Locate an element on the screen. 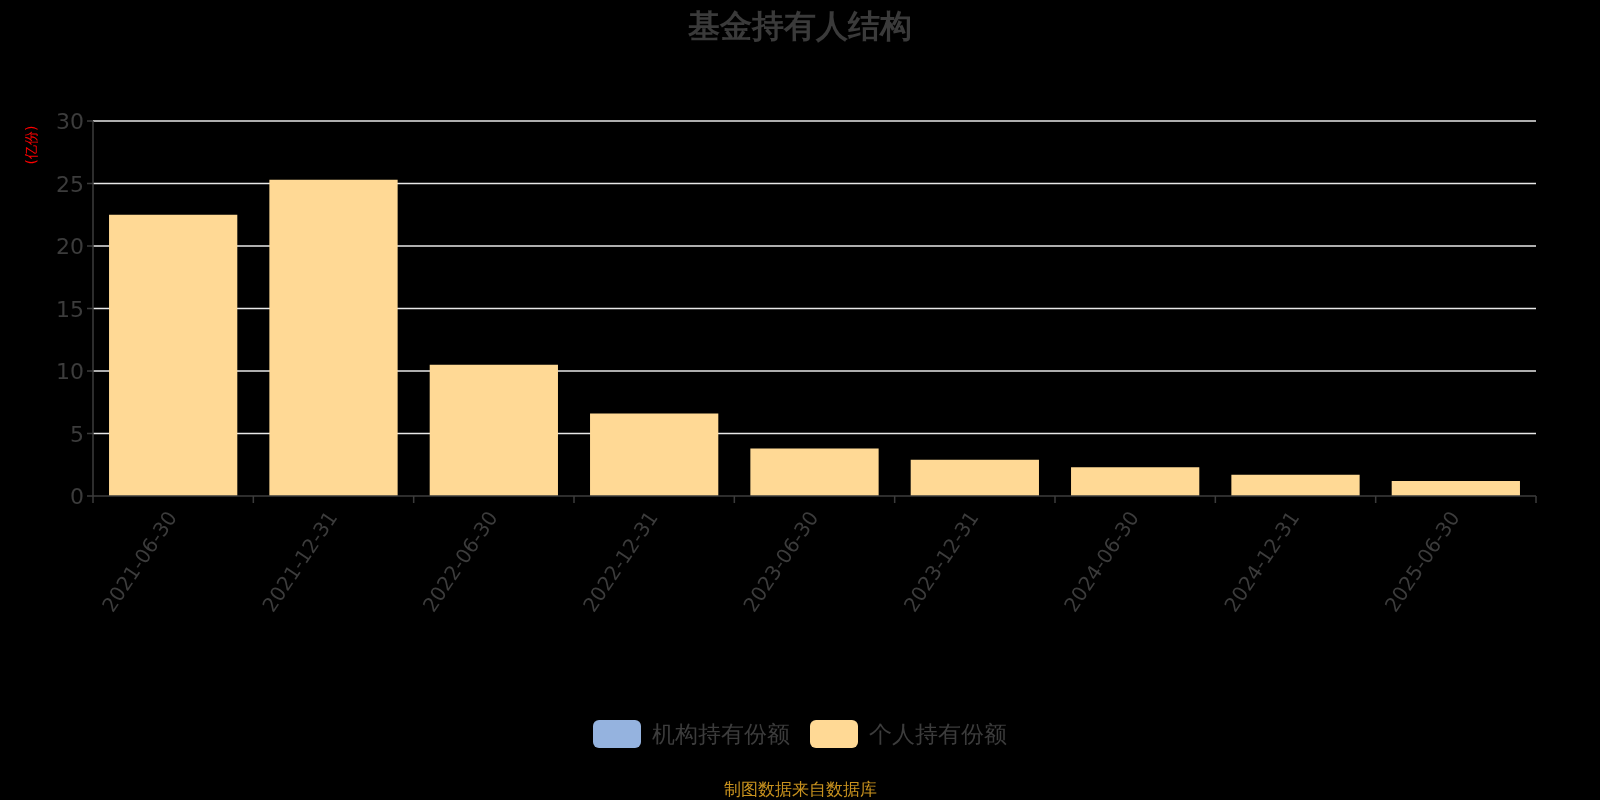 This screenshot has width=1600, height=800. legend-label: 机构持有份额 is located at coordinates (721, 734).